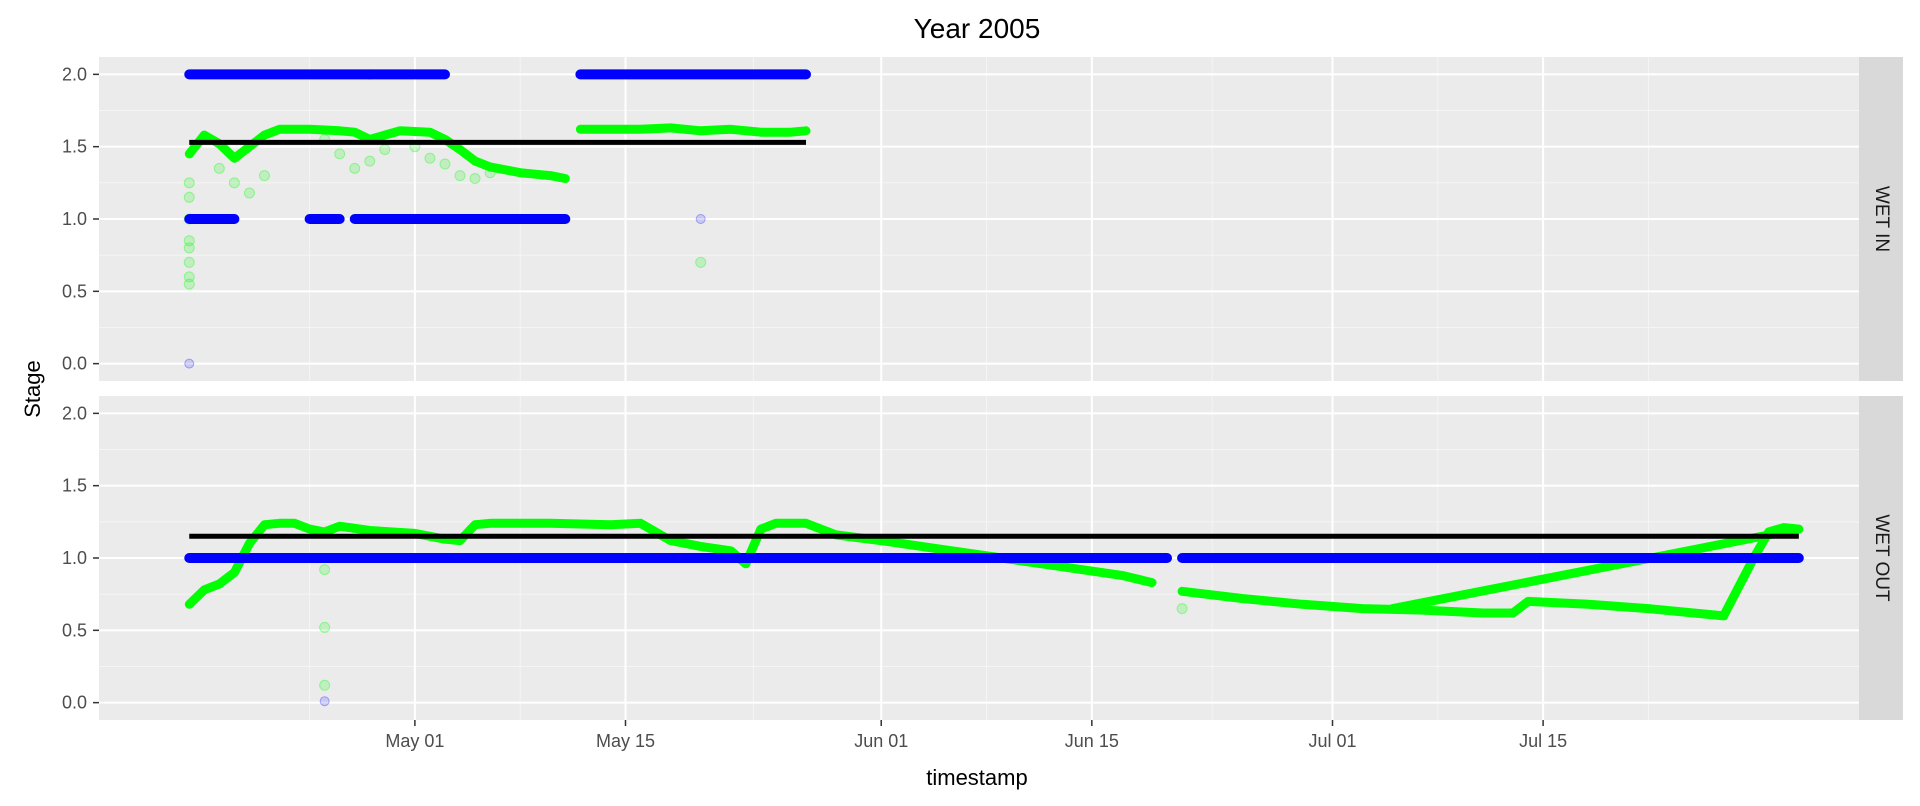 This screenshot has width=1920, height=806. I want to click on strip-label-wet-out: WET OUT, so click(1881, 558).